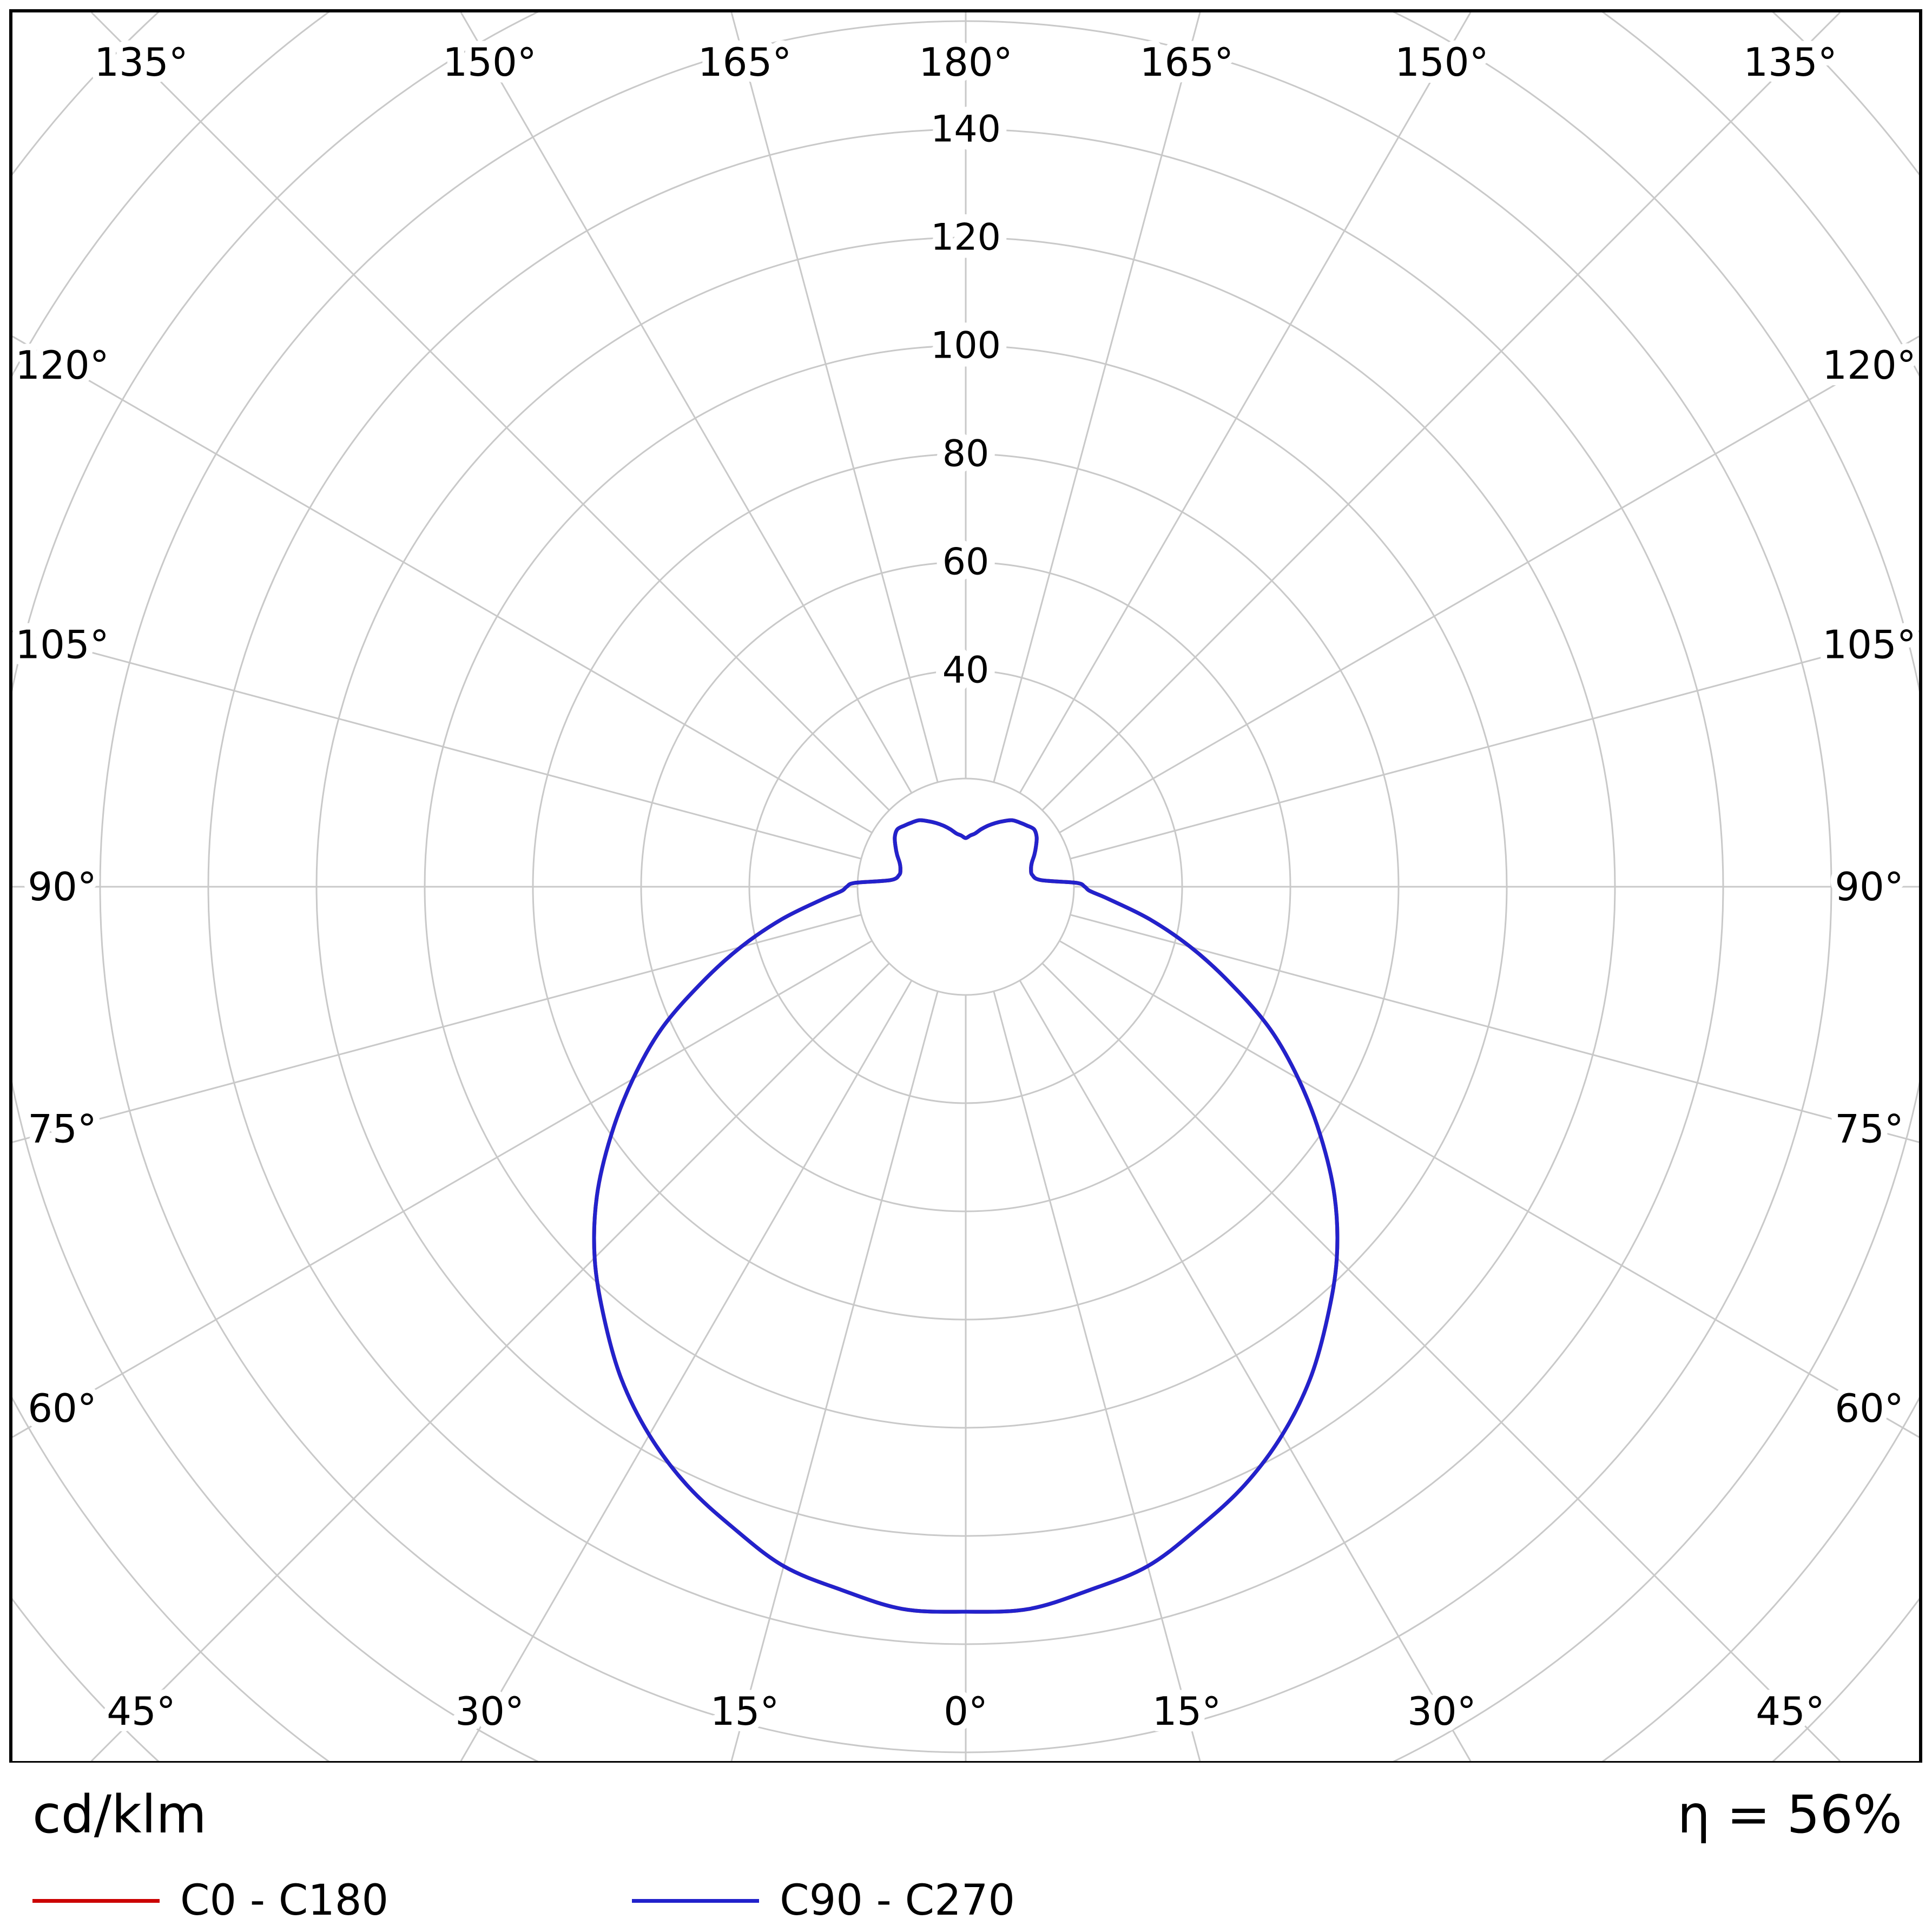  I want to click on angle-label: 180°, so click(965, 62).